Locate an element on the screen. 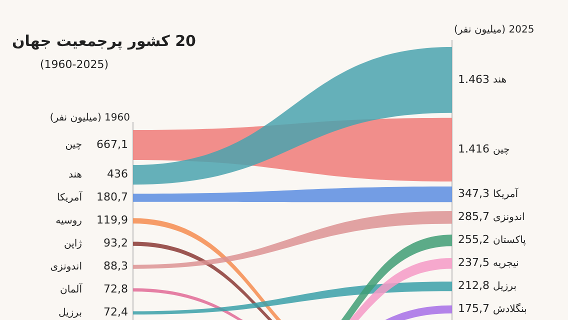 The image size is (568, 320). text: (1960-2025) is located at coordinates (74, 64).